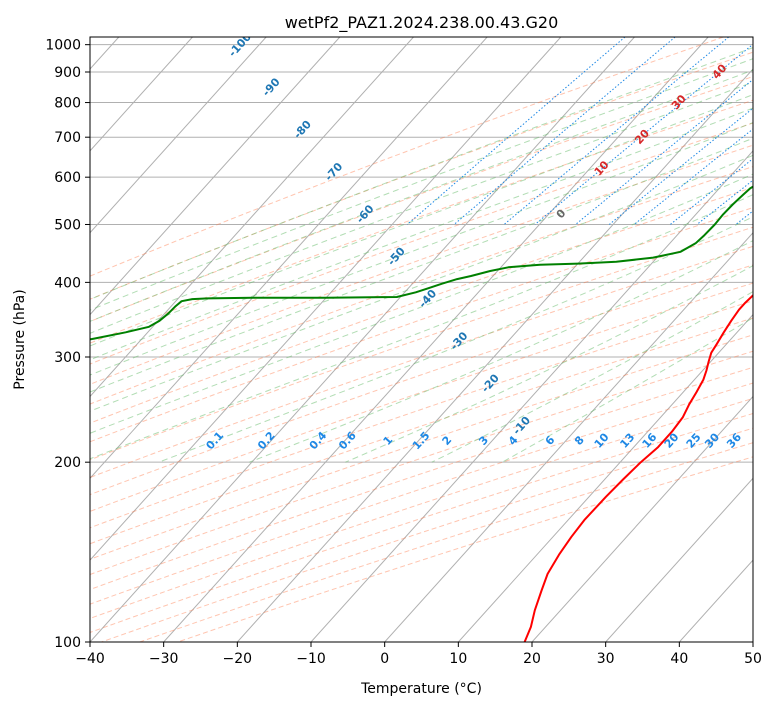 The width and height of the screenshot is (775, 708). I want to click on y-tick-label: 300, so click(67, 358).